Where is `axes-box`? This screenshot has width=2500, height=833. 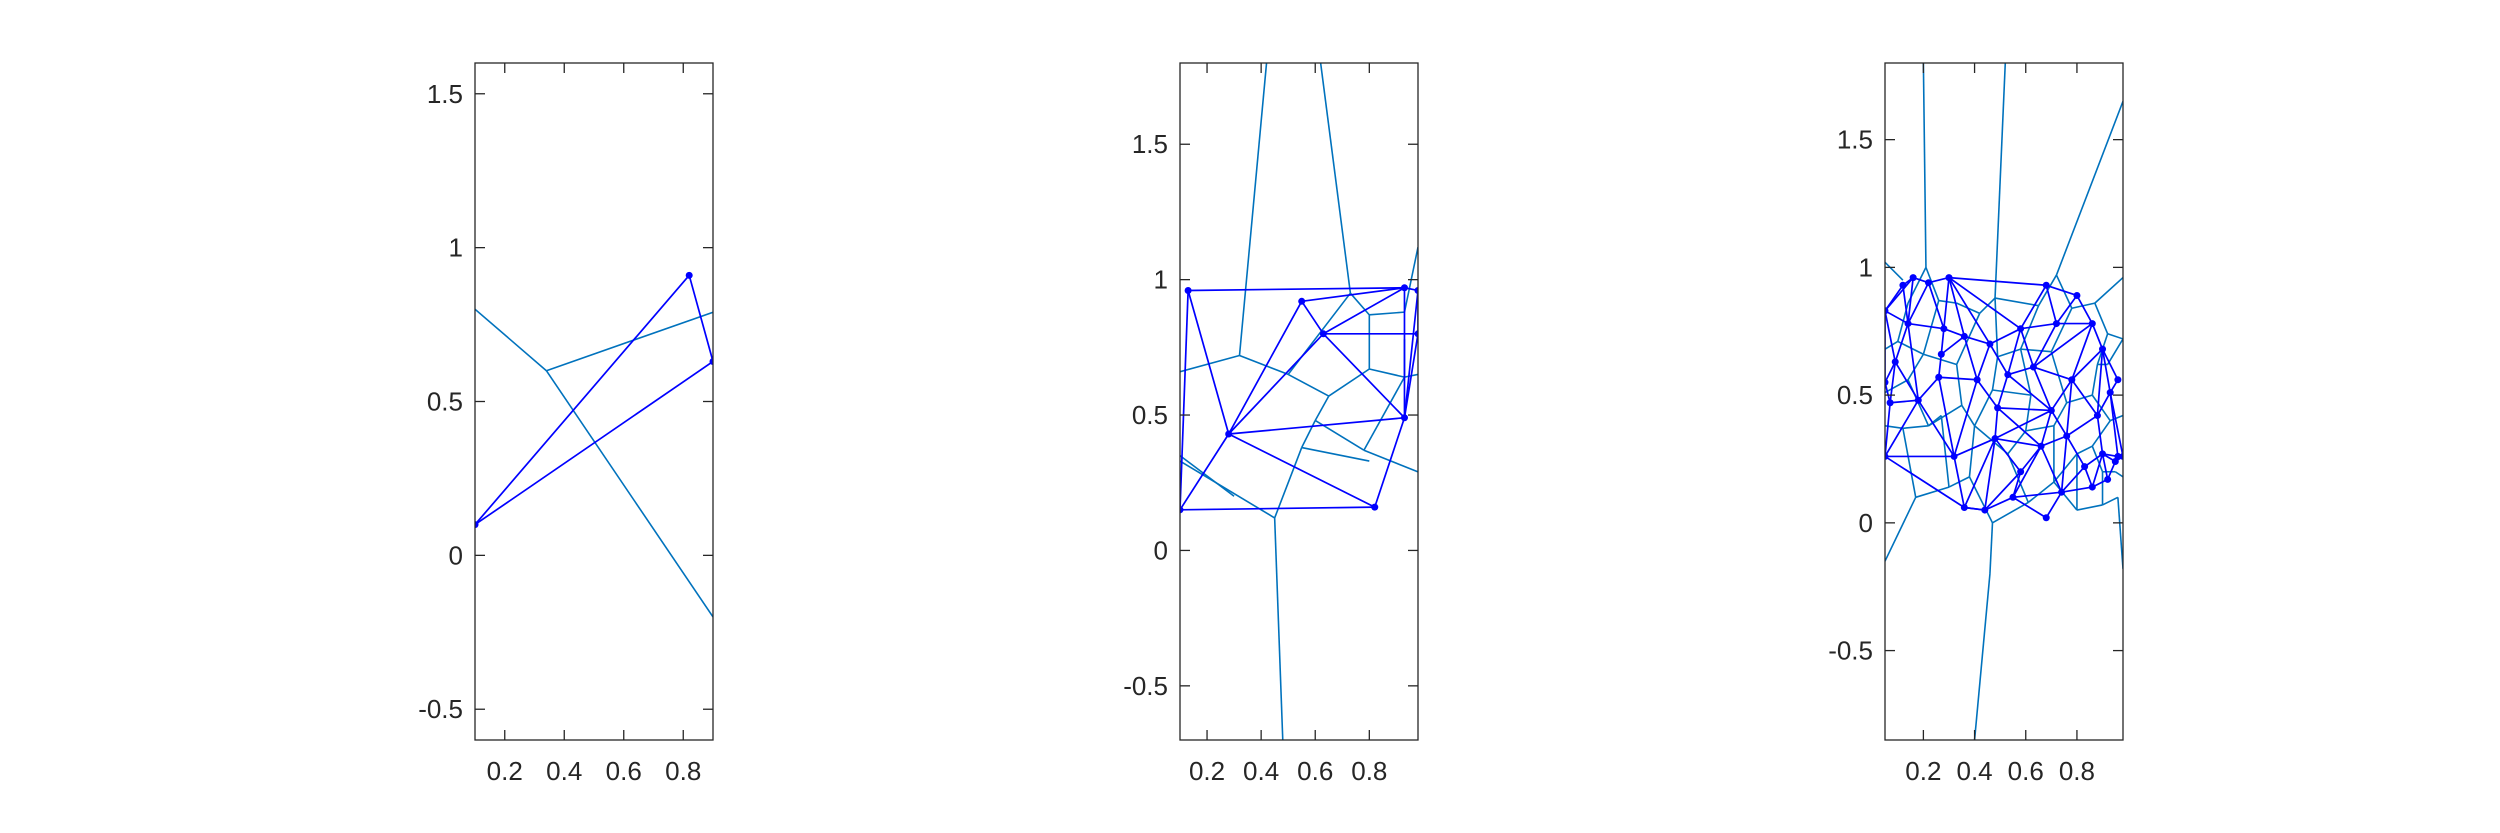
axes-box is located at coordinates (2004, 401).